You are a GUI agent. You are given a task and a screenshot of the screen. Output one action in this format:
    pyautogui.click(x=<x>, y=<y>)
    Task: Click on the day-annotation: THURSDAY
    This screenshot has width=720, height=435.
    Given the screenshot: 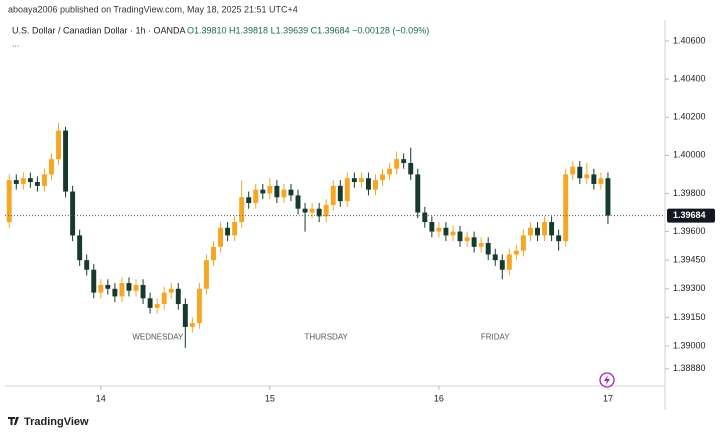 What is the action you would take?
    pyautogui.click(x=326, y=337)
    